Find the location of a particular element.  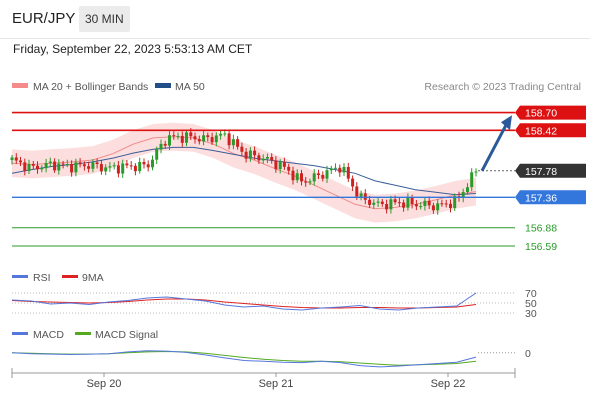

x-axis: Sep 20 Sep 21 Sep 22 is located at coordinates (263, 379).